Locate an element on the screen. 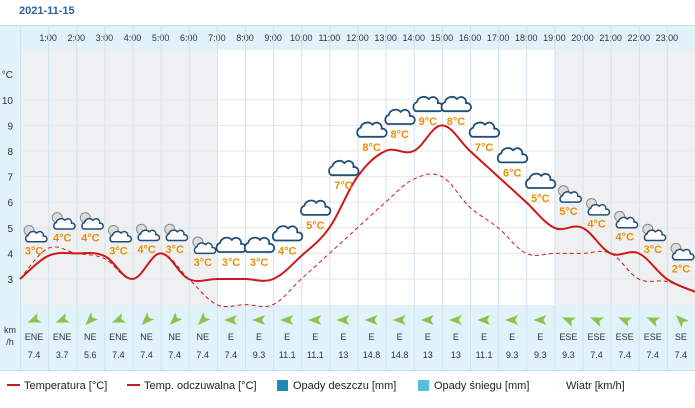 The height and width of the screenshot is (408, 695). y-tick-label: 7 is located at coordinates (10, 178).